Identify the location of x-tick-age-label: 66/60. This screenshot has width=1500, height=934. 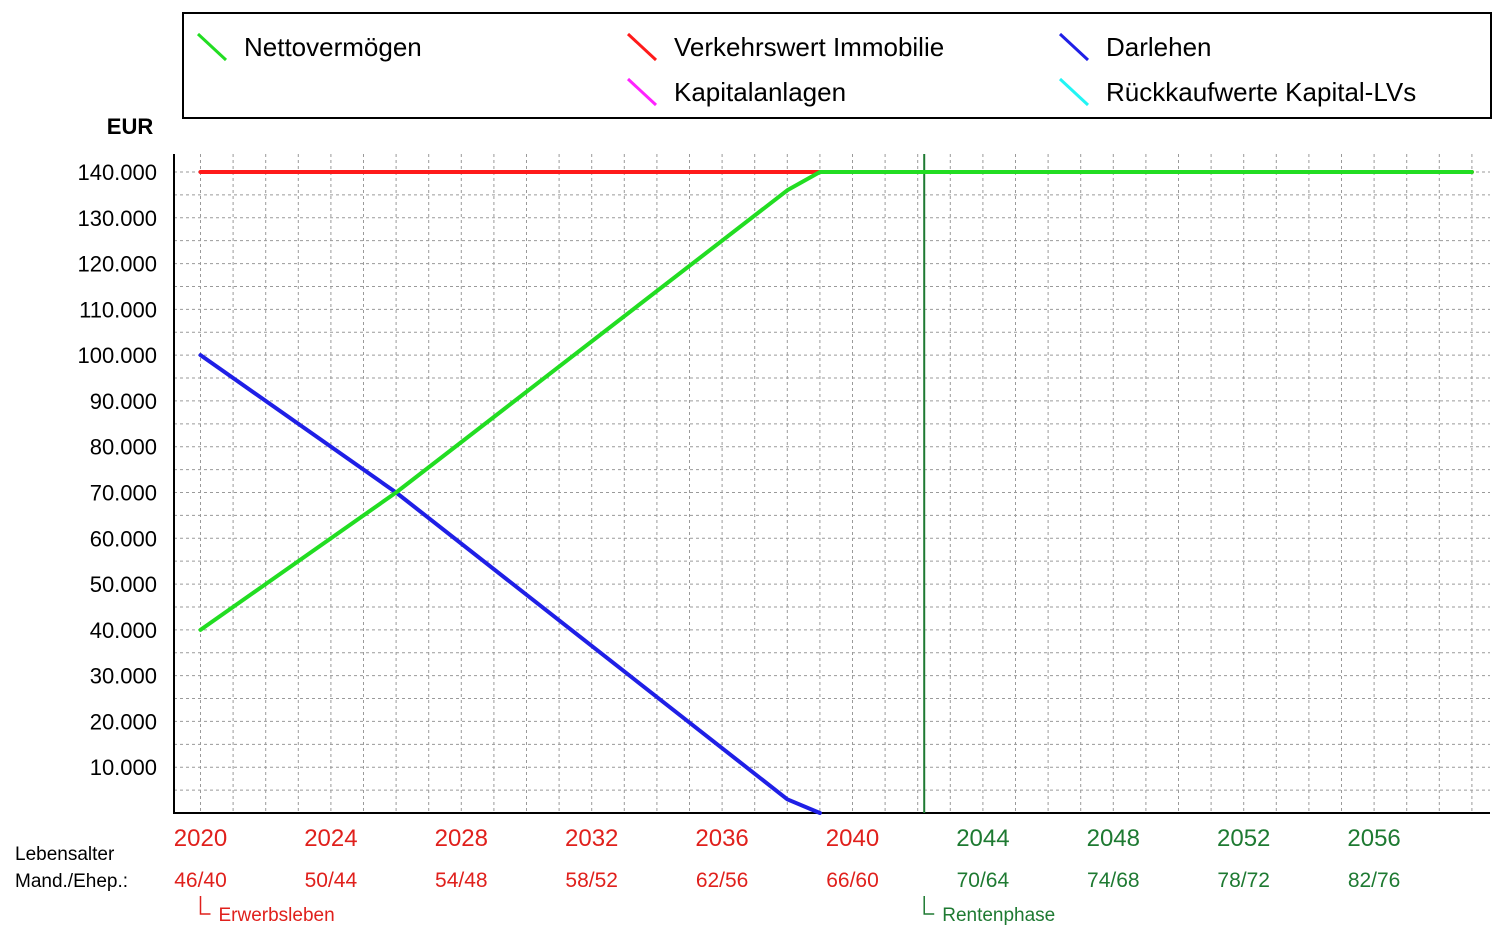
(852, 880).